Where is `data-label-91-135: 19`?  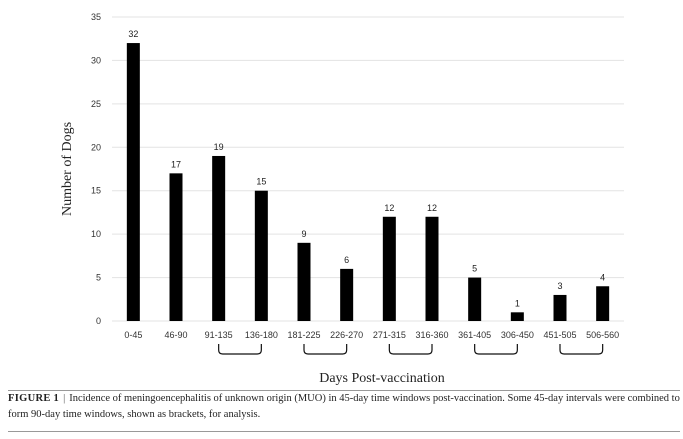
data-label-91-135: 19 is located at coordinates (219, 147).